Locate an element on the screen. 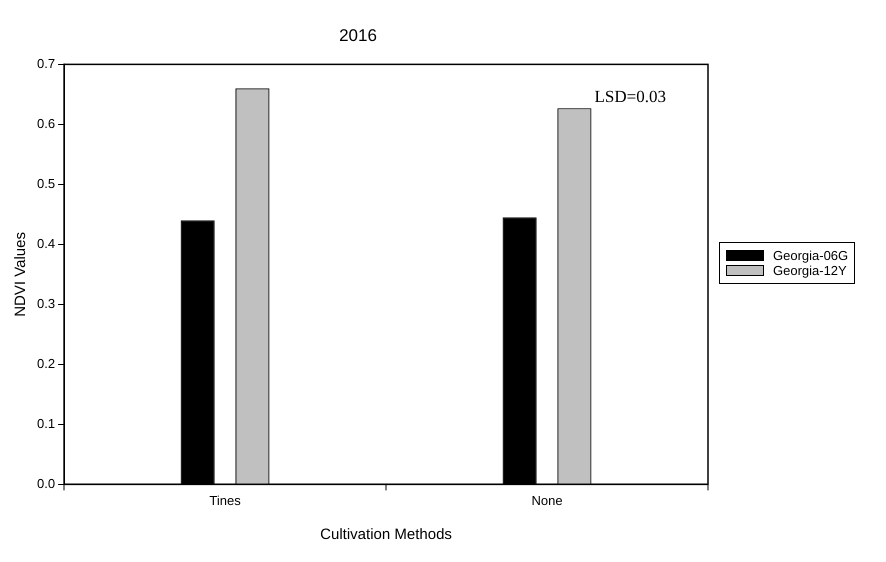 This screenshot has height=562, width=886. y-tick-label: 0.5 is located at coordinates (46, 183).